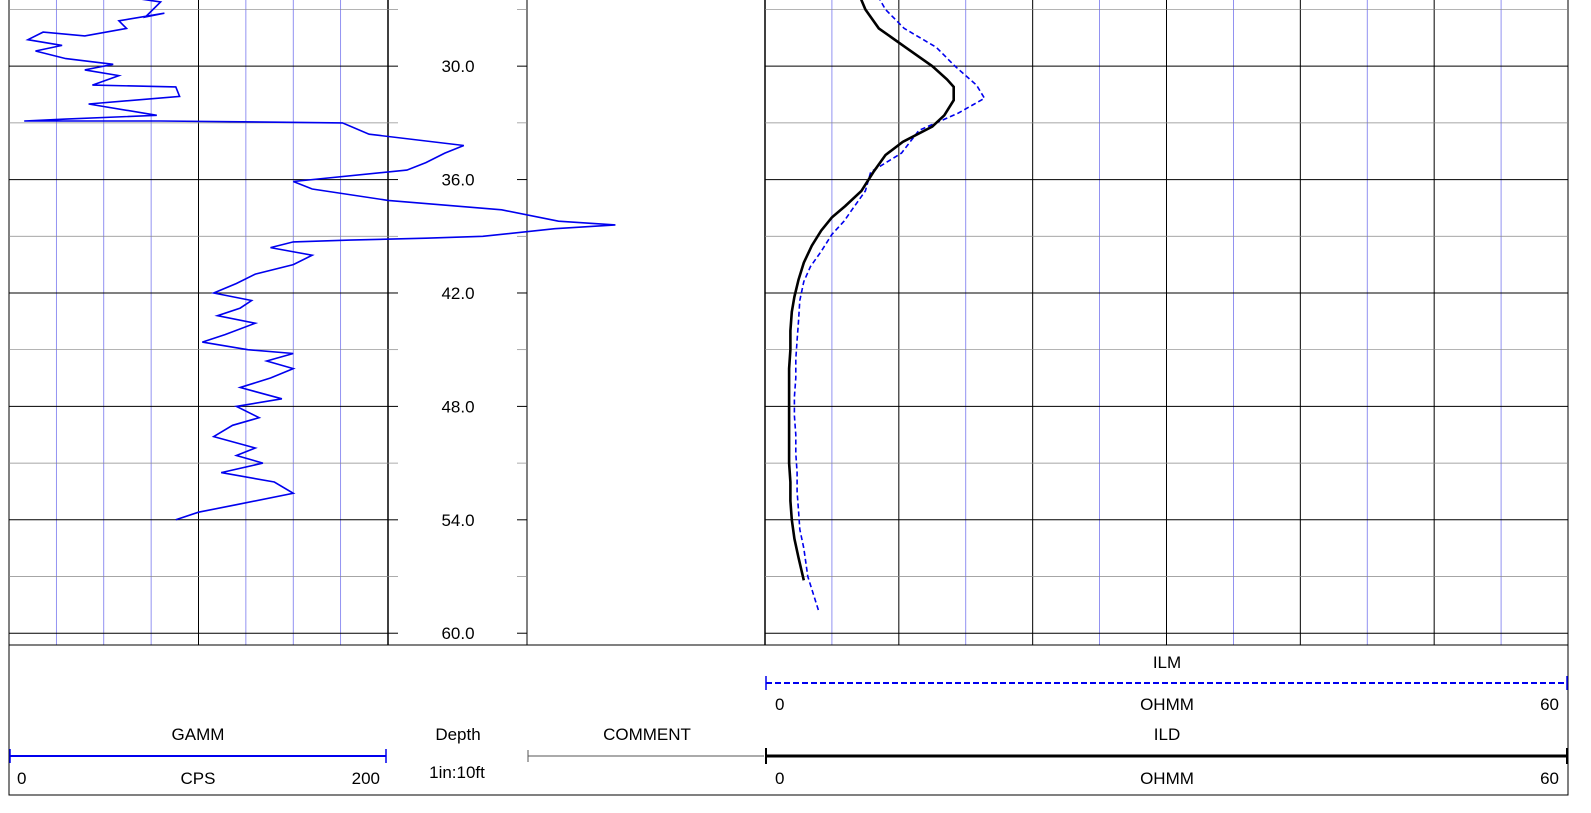 The width and height of the screenshot is (1591, 813). I want to click on depth-track-grid, so click(457, 321).